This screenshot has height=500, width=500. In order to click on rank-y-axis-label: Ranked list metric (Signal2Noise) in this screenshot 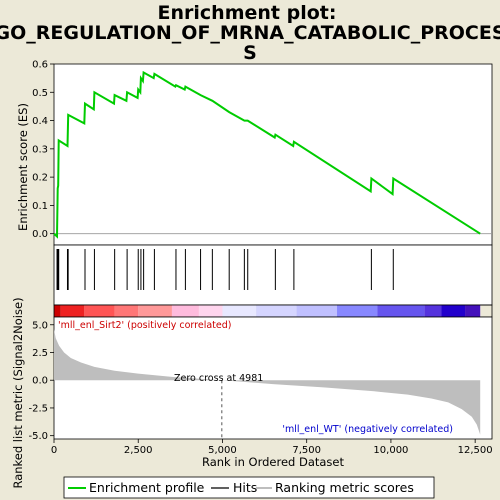, I will do `click(18, 392)`.